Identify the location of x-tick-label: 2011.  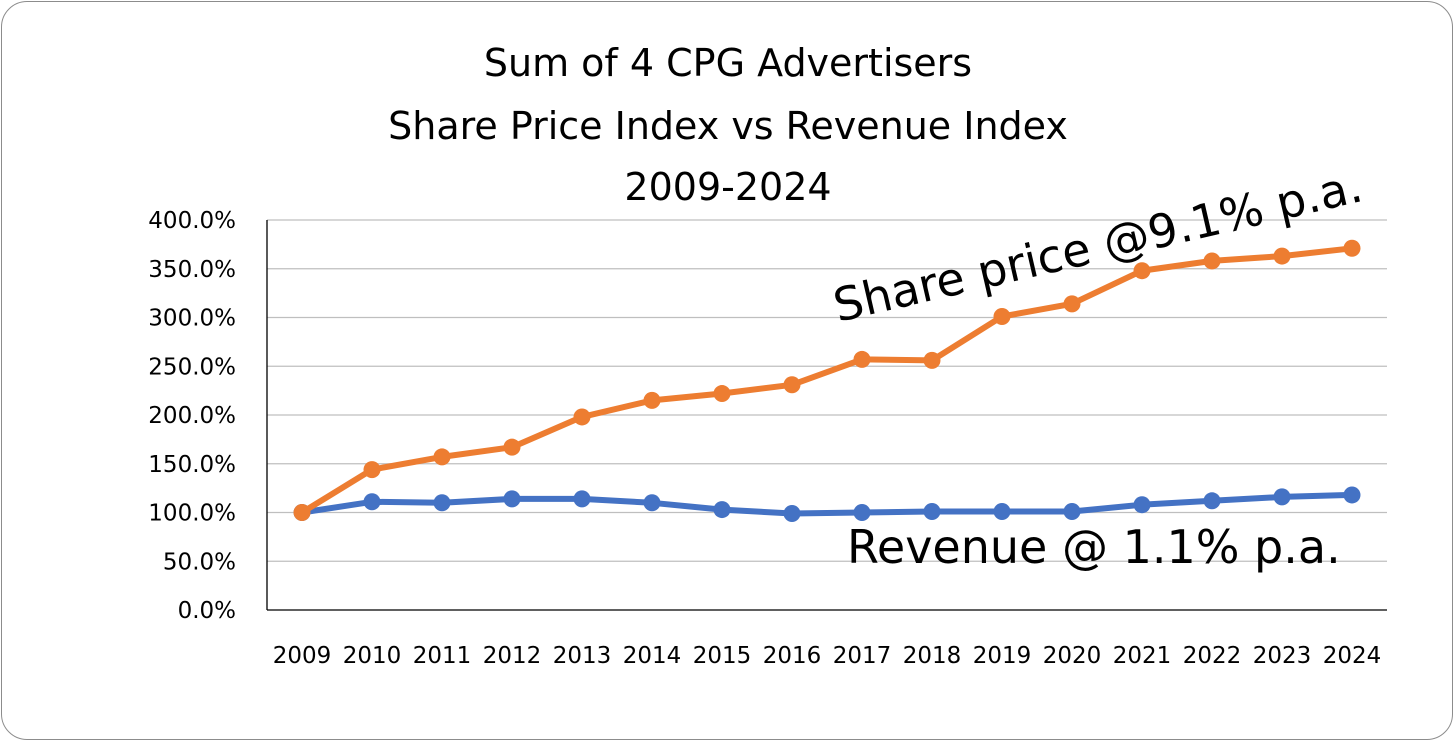
(442, 656).